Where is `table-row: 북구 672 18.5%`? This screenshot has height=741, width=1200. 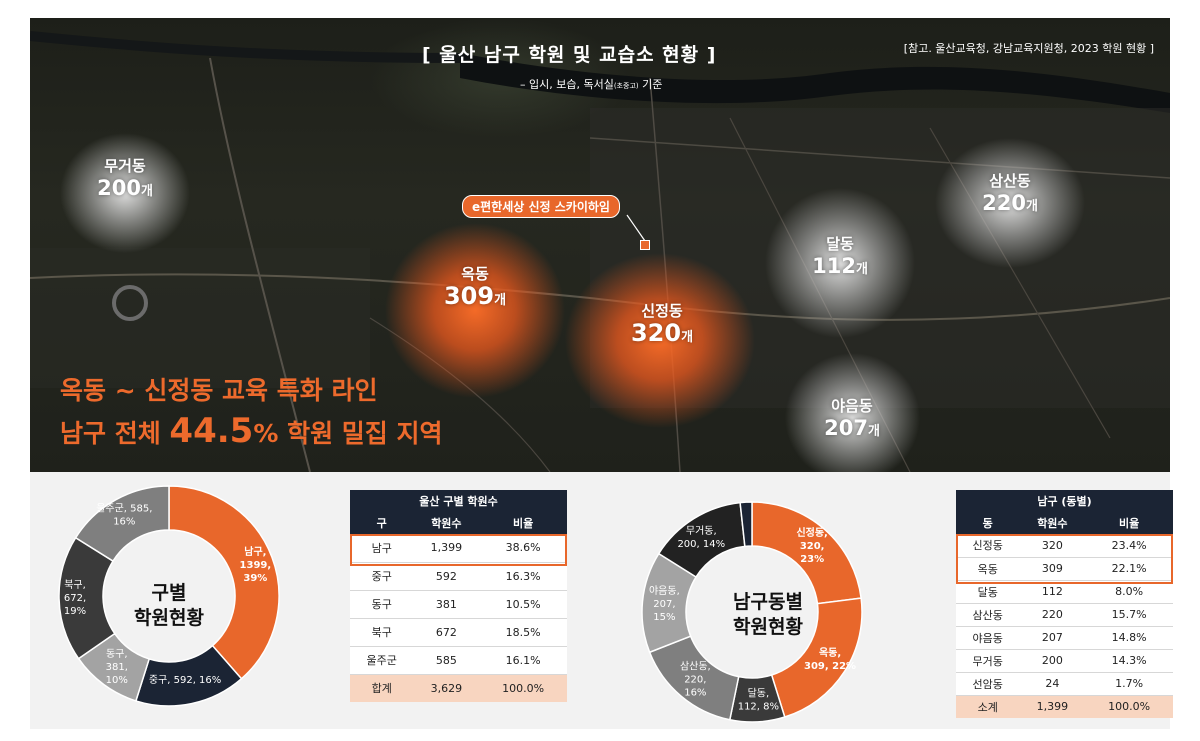
table-row: 북구 672 18.5% is located at coordinates (458, 632).